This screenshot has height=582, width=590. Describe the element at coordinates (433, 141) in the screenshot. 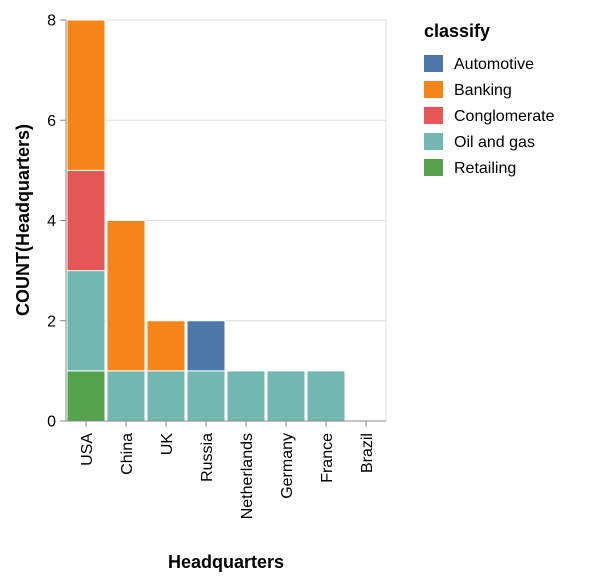

I see `legend-swatch-oil-and-gas` at that location.